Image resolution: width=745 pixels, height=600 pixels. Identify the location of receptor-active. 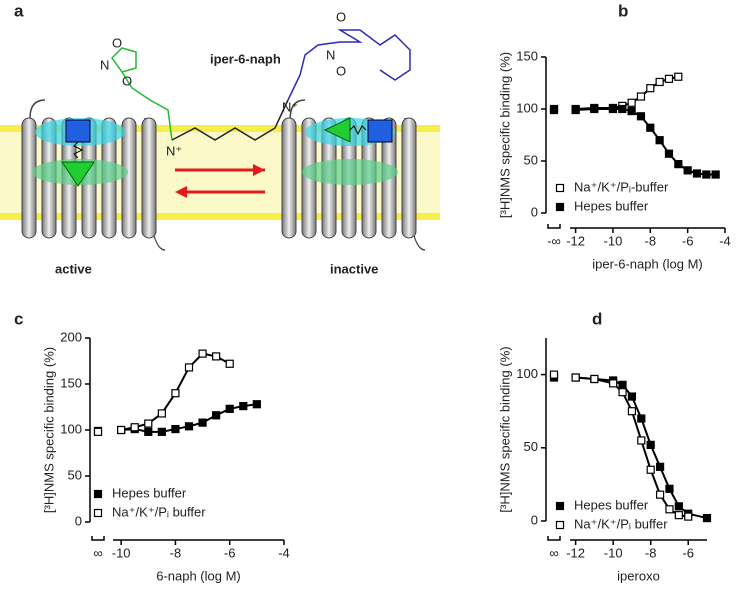
(93, 175).